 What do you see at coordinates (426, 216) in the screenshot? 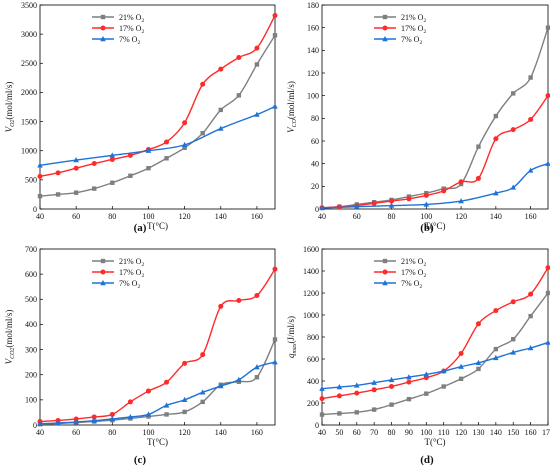
I see `x-tick-label: 100` at bounding box center [426, 216].